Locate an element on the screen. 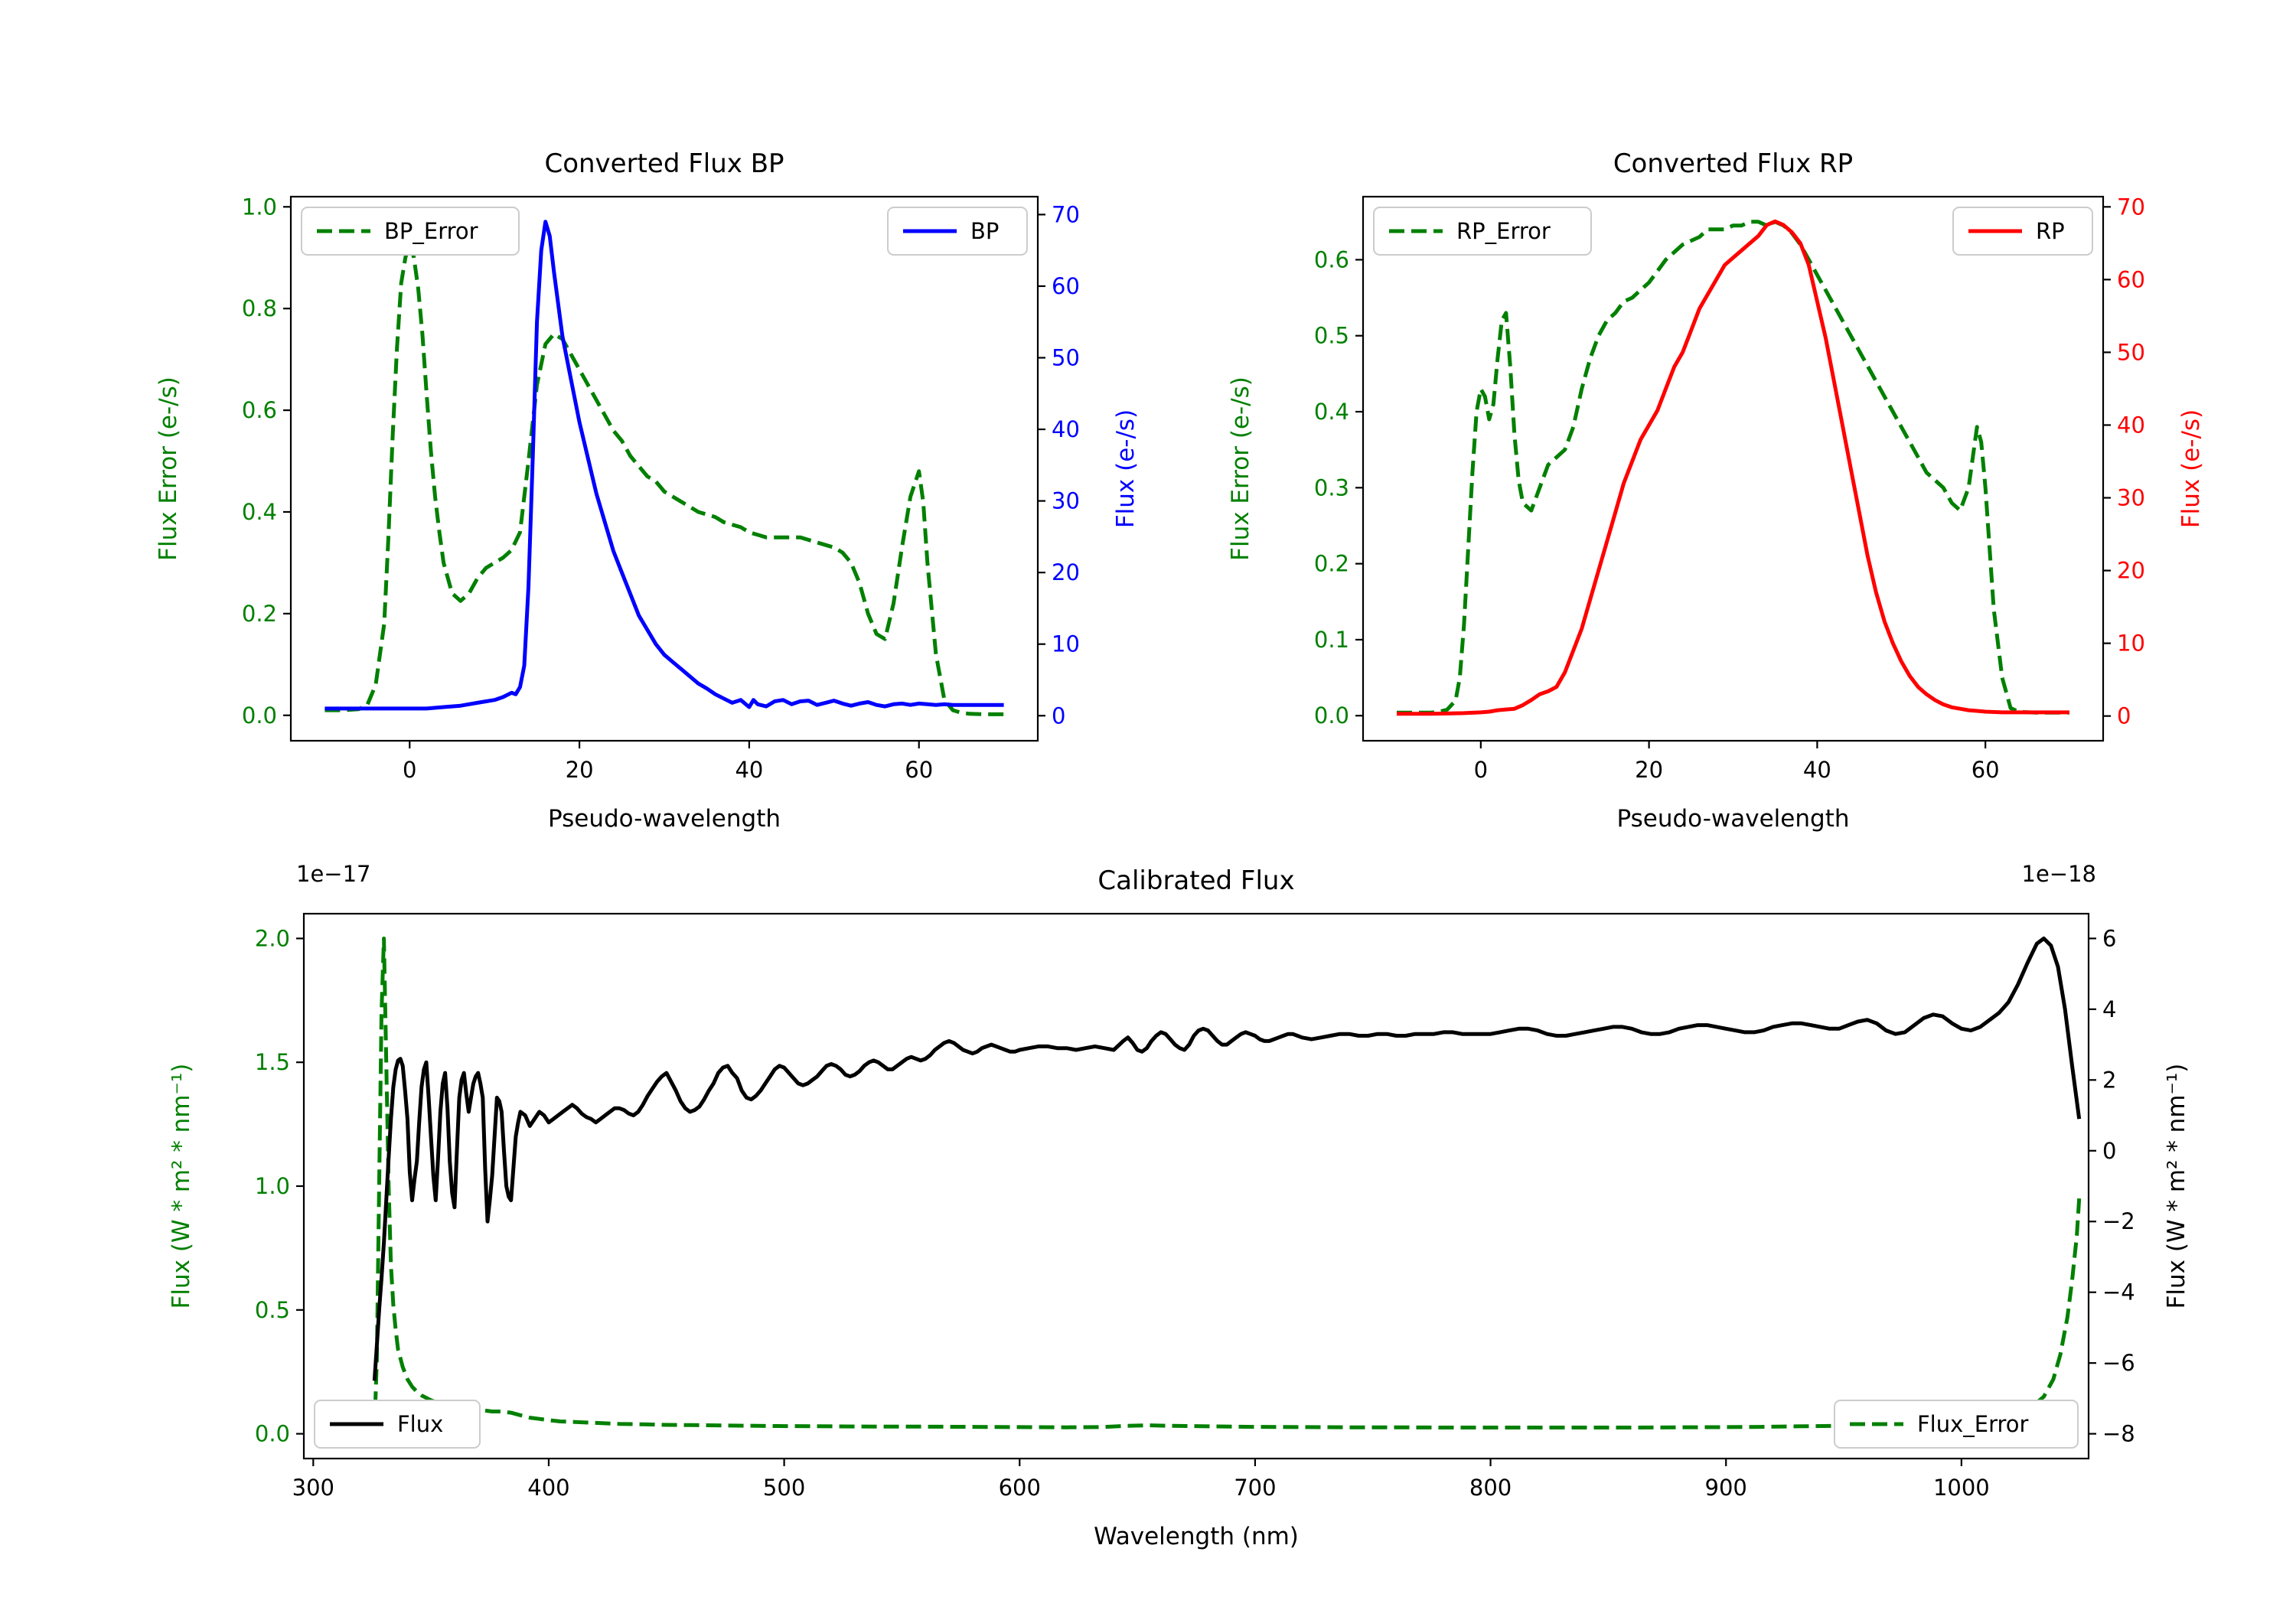  right-axis-label: Flux (W * m² * nm⁻¹) is located at coordinates (2176, 1186).